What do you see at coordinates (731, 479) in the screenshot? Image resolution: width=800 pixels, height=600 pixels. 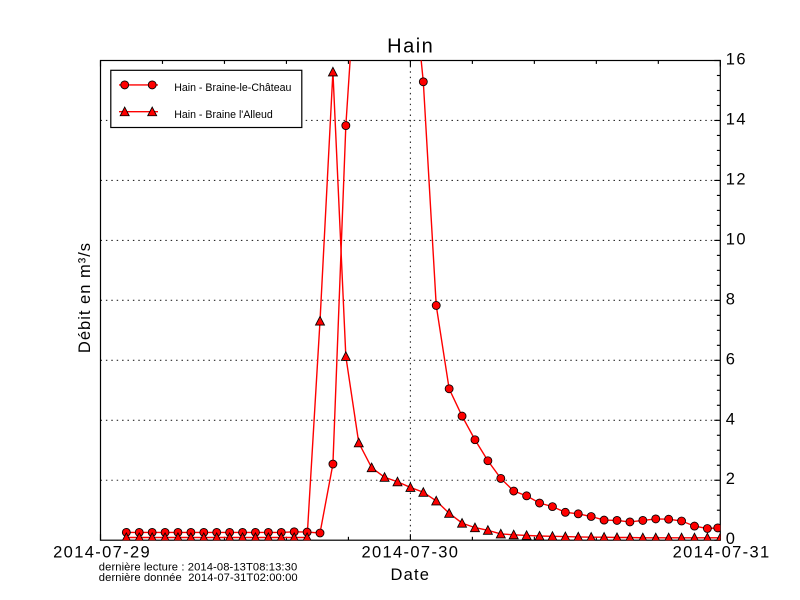 I see `svg-text: 2` at bounding box center [731, 479].